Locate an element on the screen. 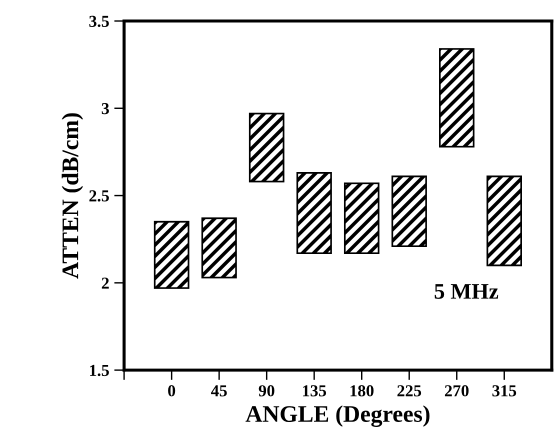 This screenshot has width=554, height=447. x-axis-title: ANGLE (Degrees) is located at coordinates (338, 416).